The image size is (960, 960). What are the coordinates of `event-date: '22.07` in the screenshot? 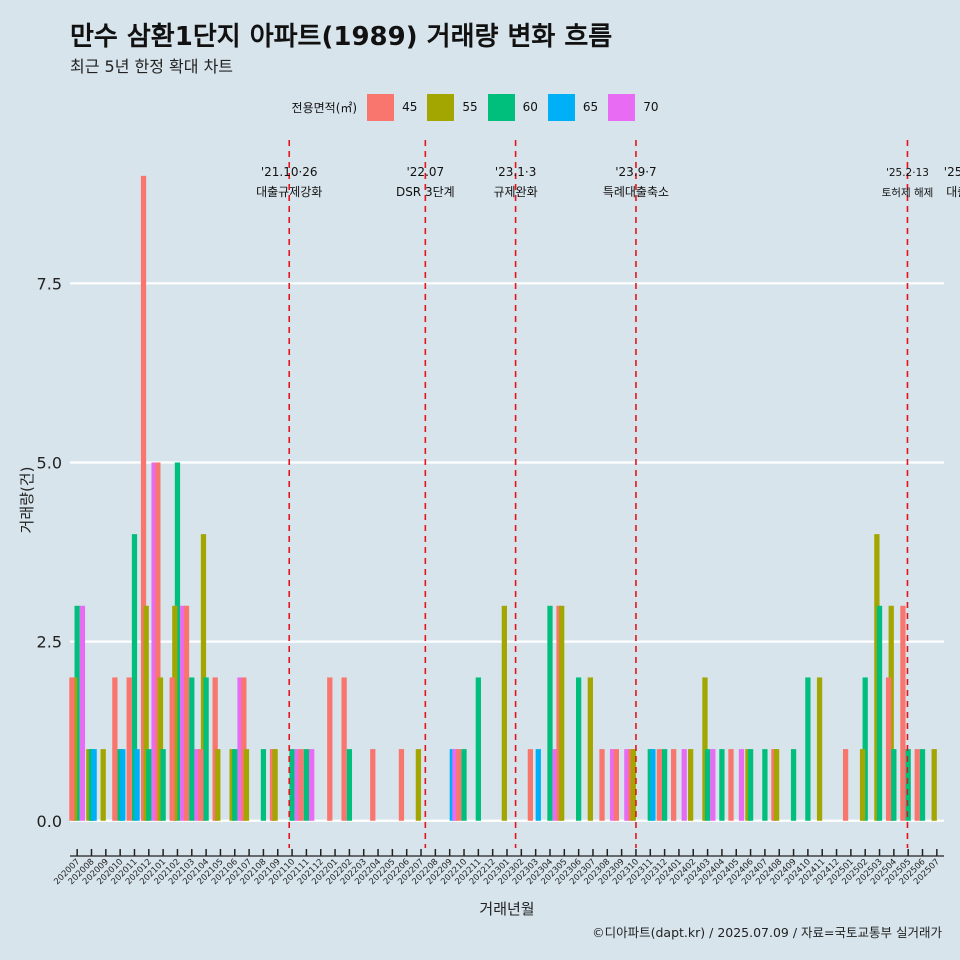 It's located at (426, 172).